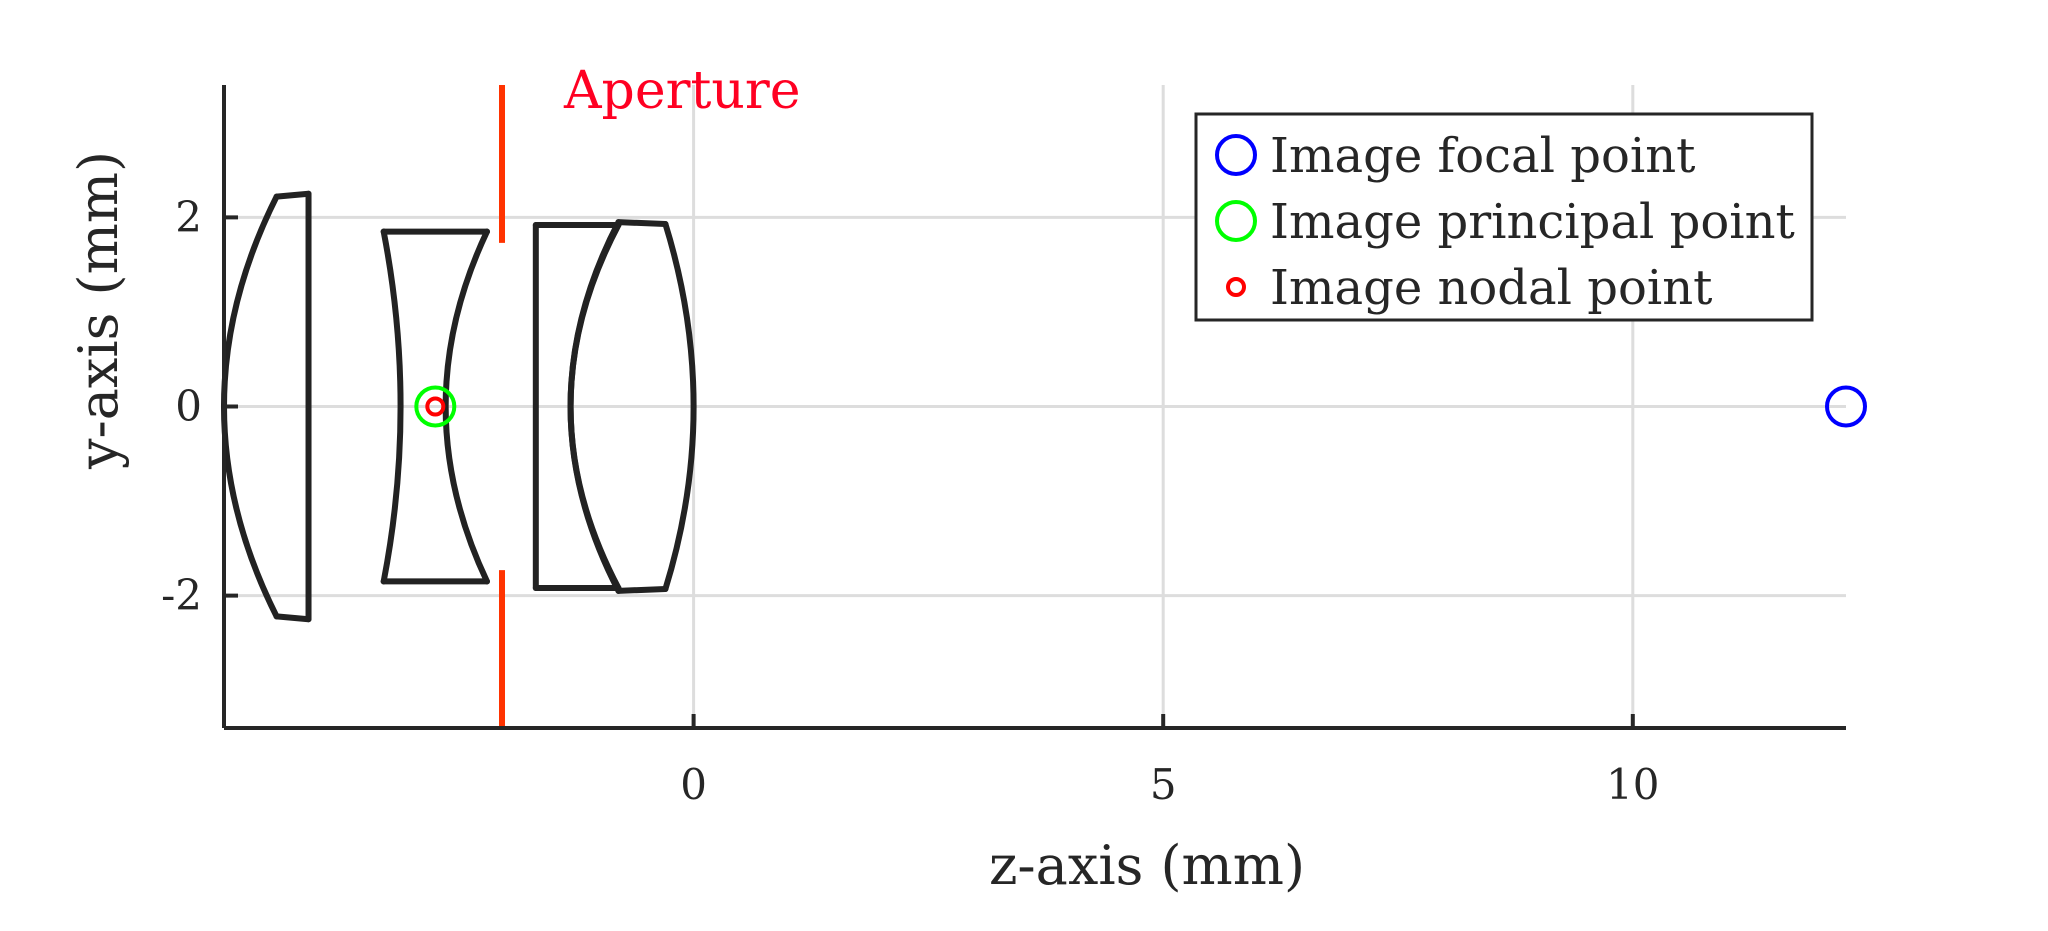 This screenshot has height=931, width=2048. What do you see at coordinates (1532, 222) in the screenshot?
I see `legend-label-image-principal-point: Image principal point` at bounding box center [1532, 222].